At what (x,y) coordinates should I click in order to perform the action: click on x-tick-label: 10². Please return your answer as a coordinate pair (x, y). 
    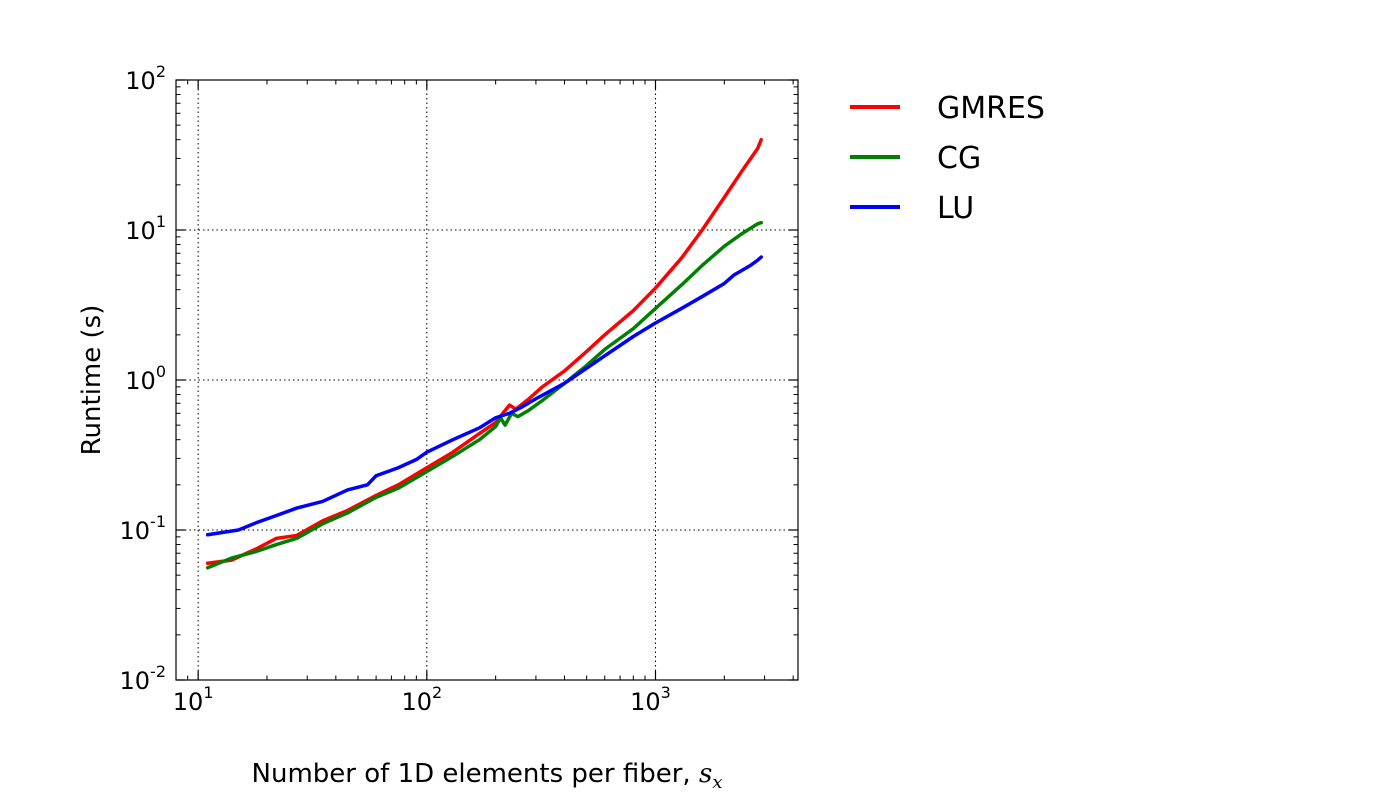
    Looking at the image, I should click on (421, 699).